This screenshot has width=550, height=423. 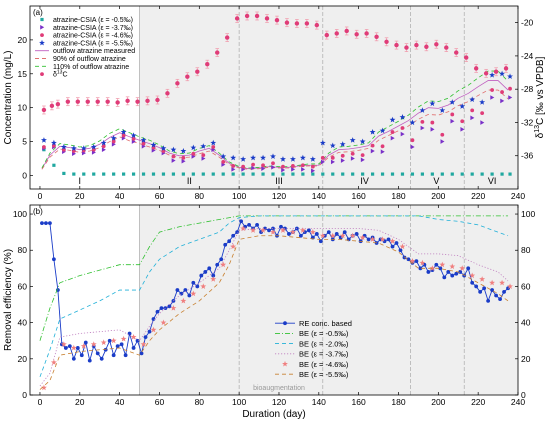 What do you see at coordinates (364, 181) in the screenshot?
I see `phase-label-iv: IV` at bounding box center [364, 181].